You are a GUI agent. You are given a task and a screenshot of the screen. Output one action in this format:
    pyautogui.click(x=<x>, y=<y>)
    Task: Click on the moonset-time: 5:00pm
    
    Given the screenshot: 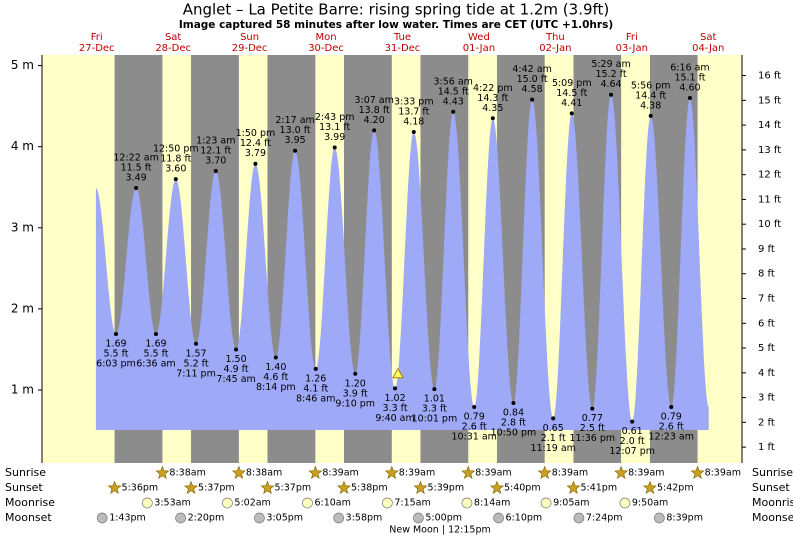 What is the action you would take?
    pyautogui.click(x=443, y=518)
    